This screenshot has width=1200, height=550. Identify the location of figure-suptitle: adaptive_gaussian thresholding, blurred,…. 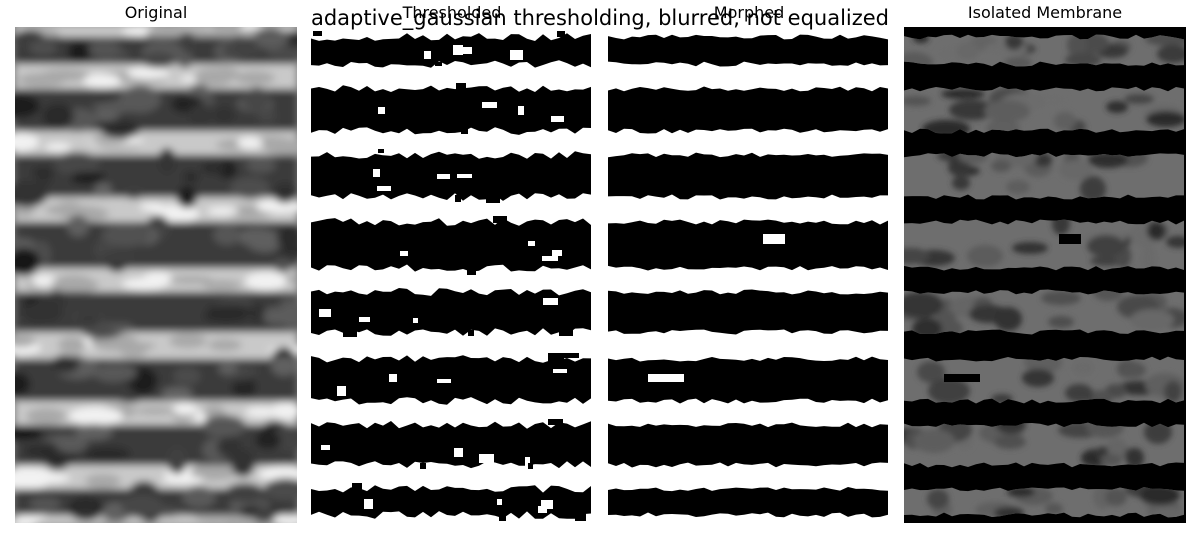
(600, 18).